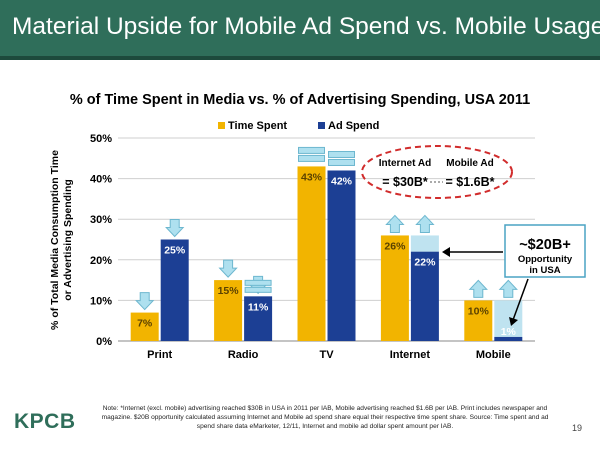 Image resolution: width=600 pixels, height=450 pixels. Describe the element at coordinates (258, 307) in the screenshot. I see `data-label: 11%` at that location.